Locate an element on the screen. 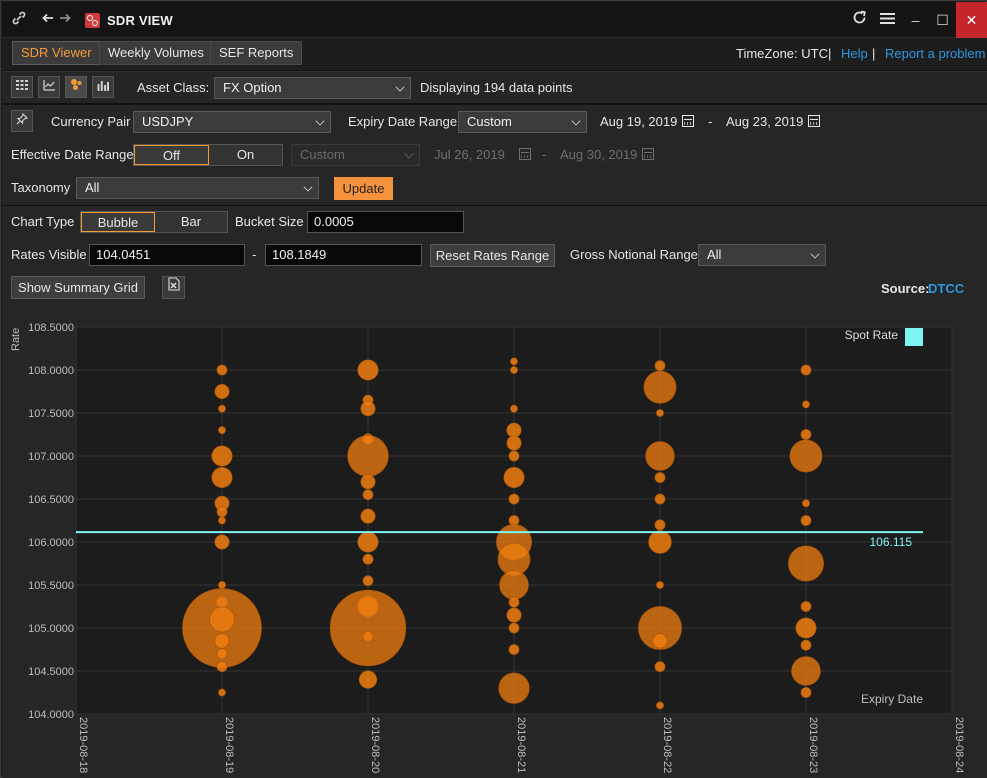  pin-icon is located at coordinates (22, 121).